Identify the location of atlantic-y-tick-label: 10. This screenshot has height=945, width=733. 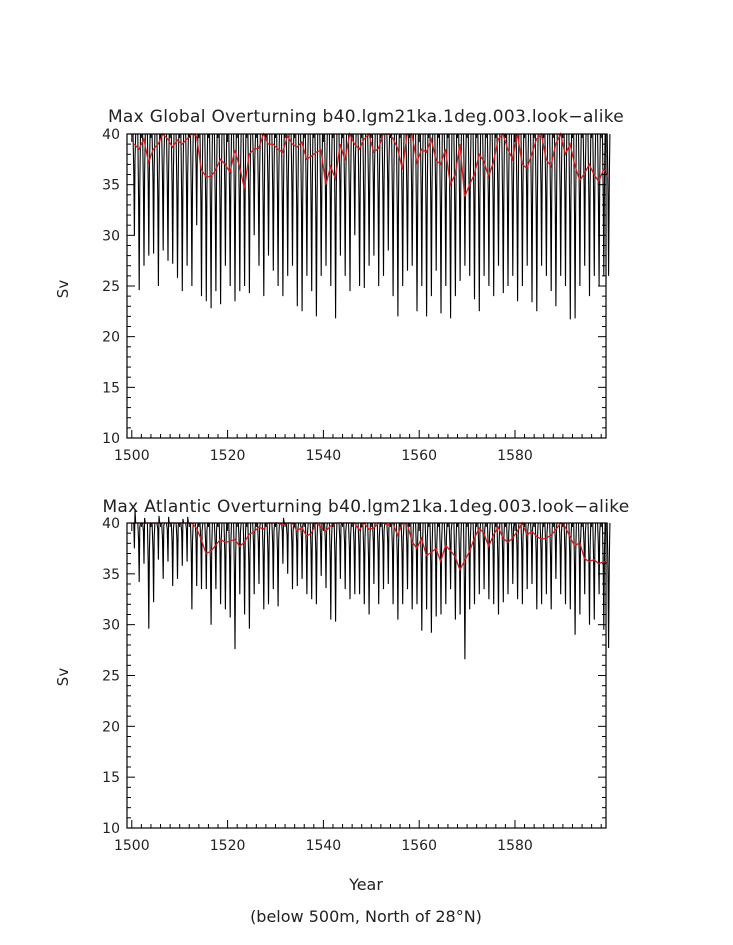
(111, 829).